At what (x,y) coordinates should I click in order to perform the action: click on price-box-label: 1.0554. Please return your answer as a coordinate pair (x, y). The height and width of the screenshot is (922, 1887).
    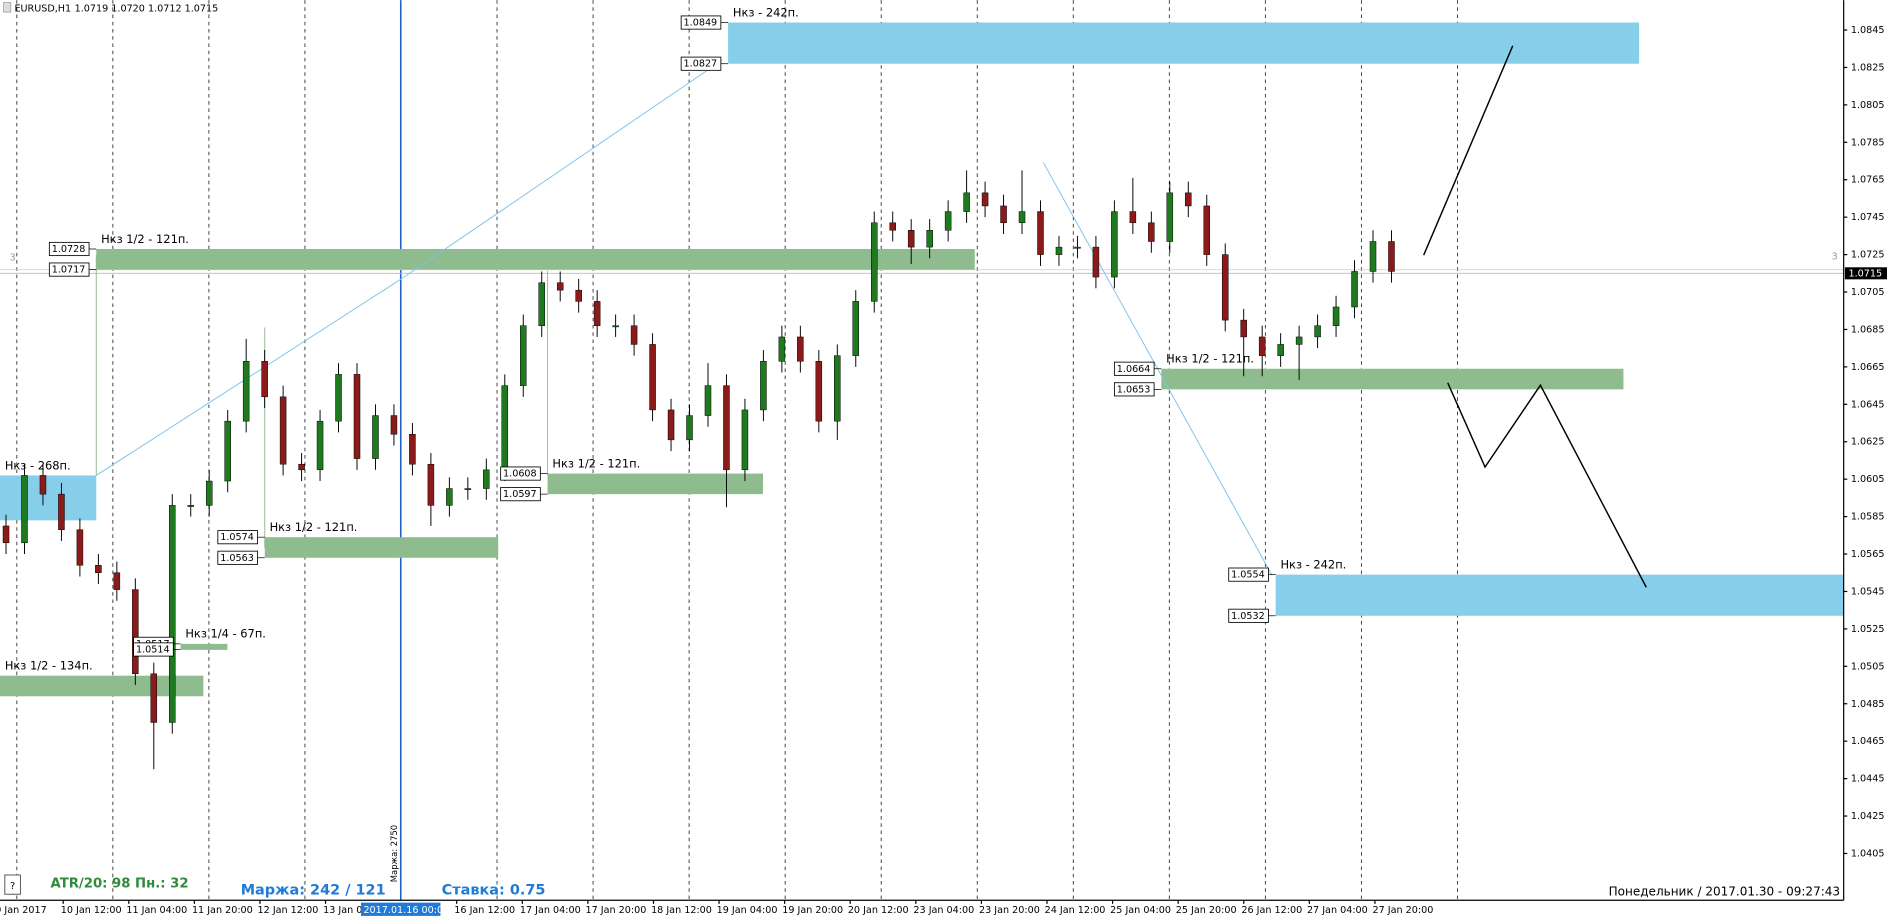
    Looking at the image, I should click on (1248, 575).